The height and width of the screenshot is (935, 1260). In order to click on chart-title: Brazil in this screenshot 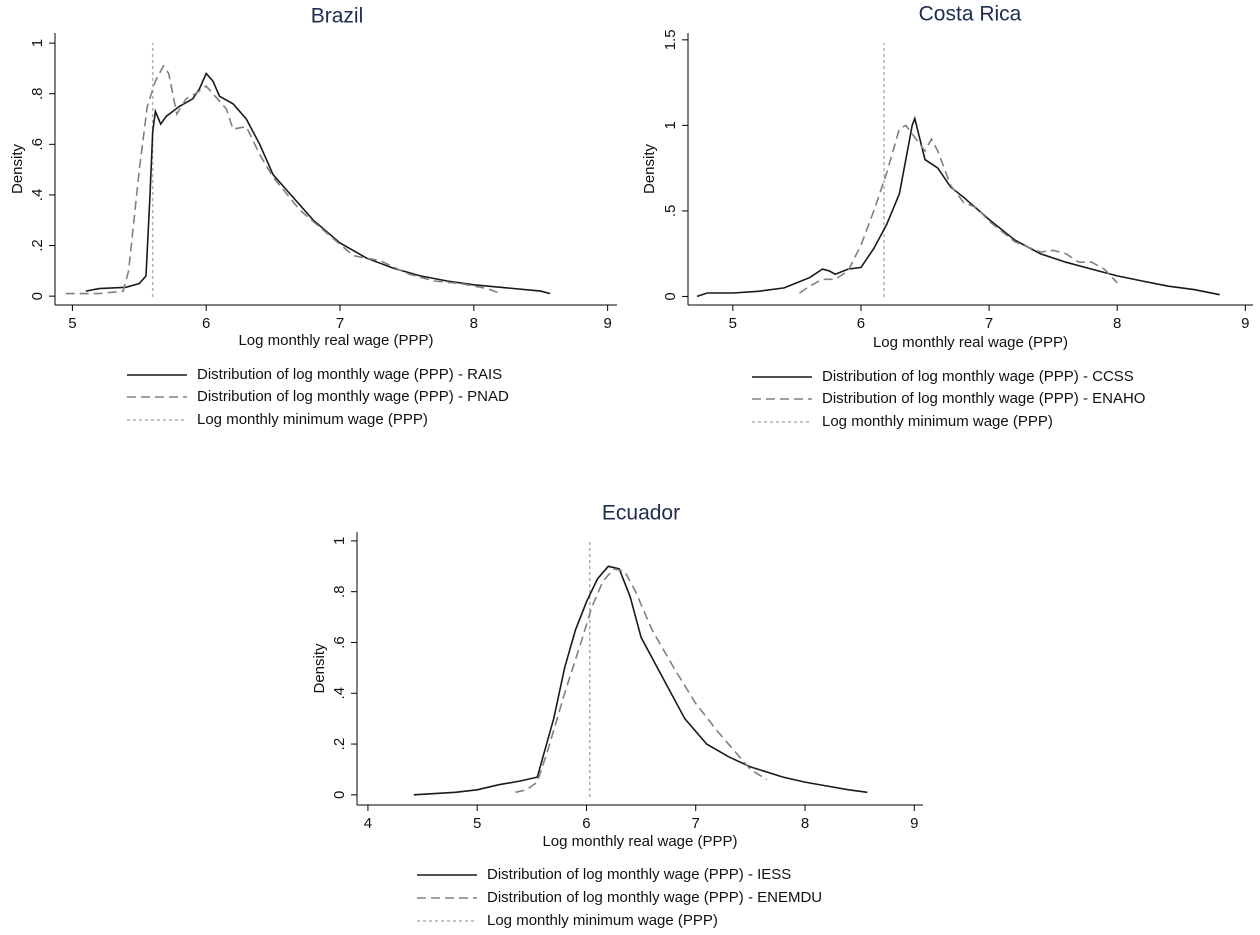, I will do `click(337, 16)`.